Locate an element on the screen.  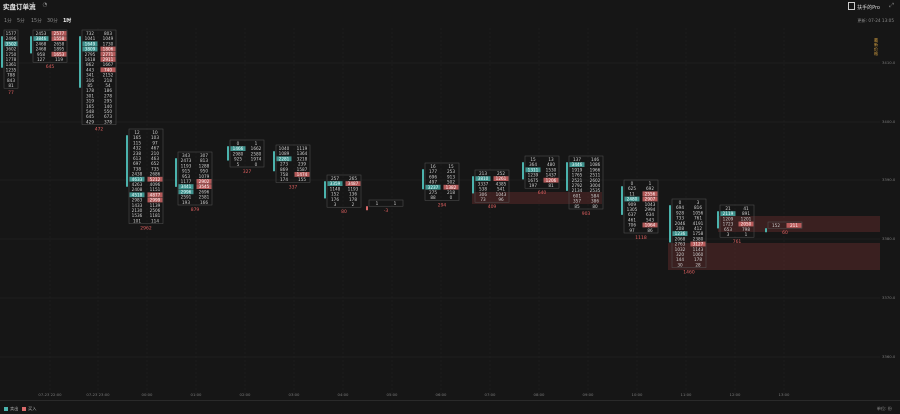
sell-volume: 1577 is located at coordinates (11, 33).